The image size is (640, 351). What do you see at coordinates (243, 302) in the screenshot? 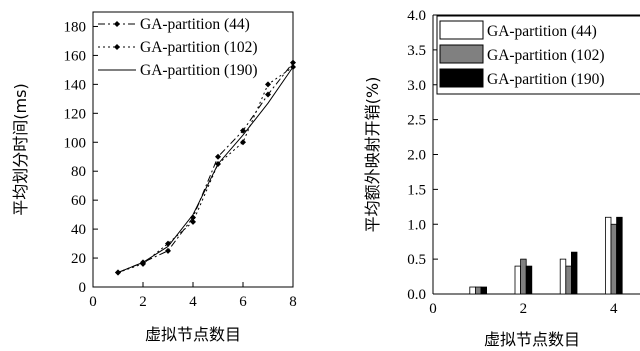
I see `x-tick-label: 6` at bounding box center [243, 302].